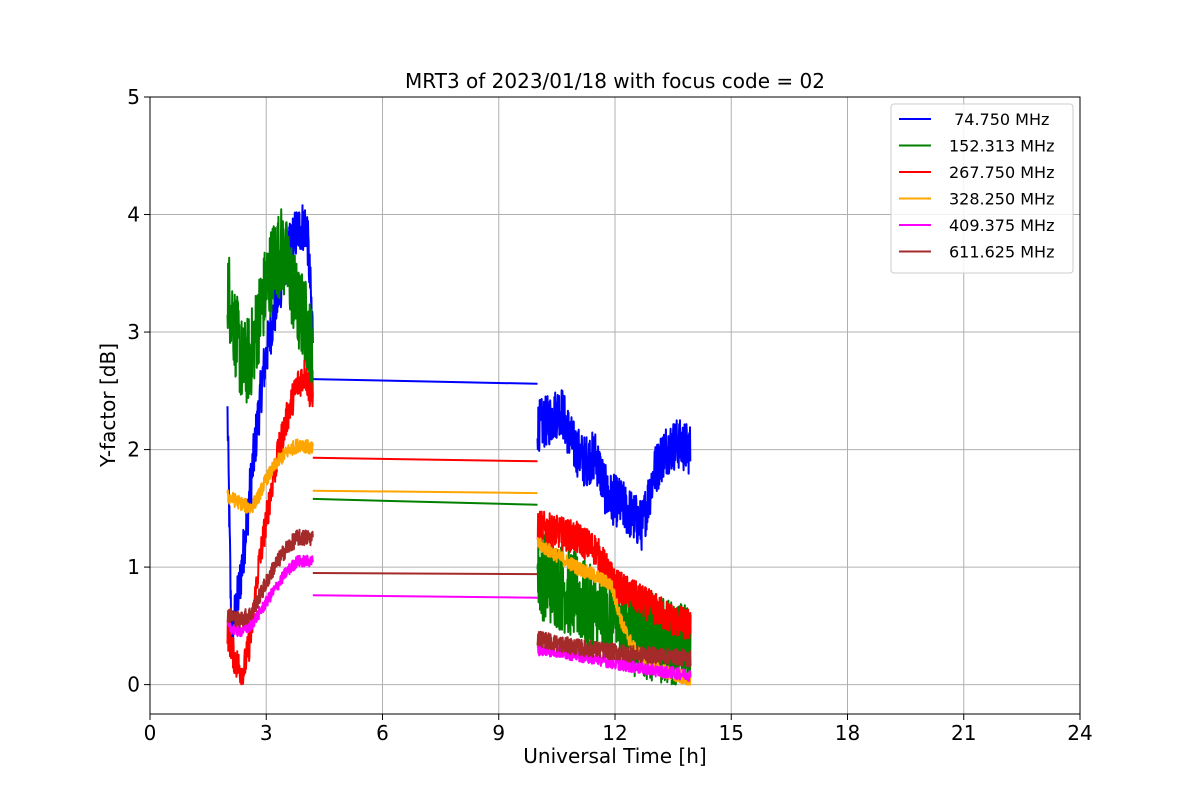  Describe the element at coordinates (1001, 146) in the screenshot. I see `legend-label: 152.313 MHz` at that location.